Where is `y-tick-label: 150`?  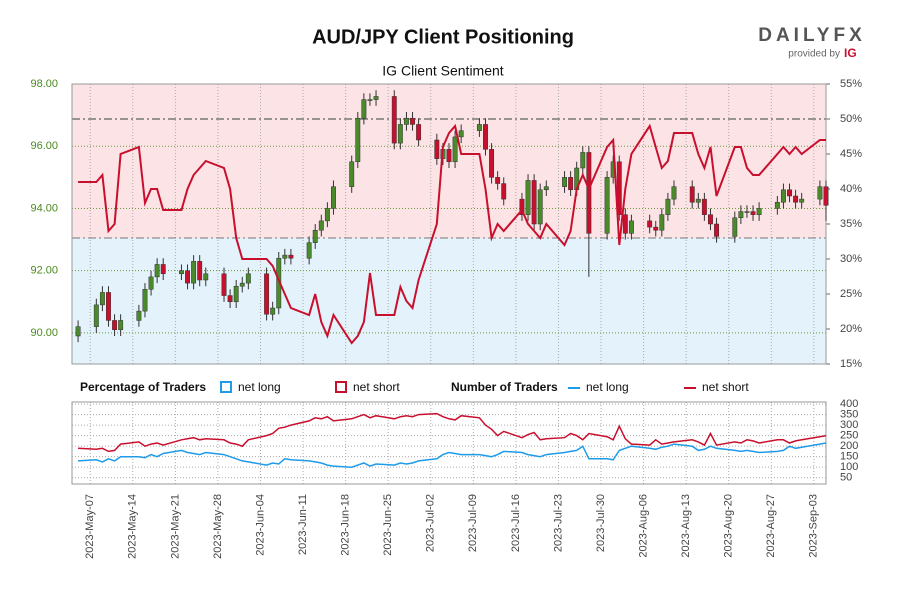 y-tick-label: 150 is located at coordinates (849, 457).